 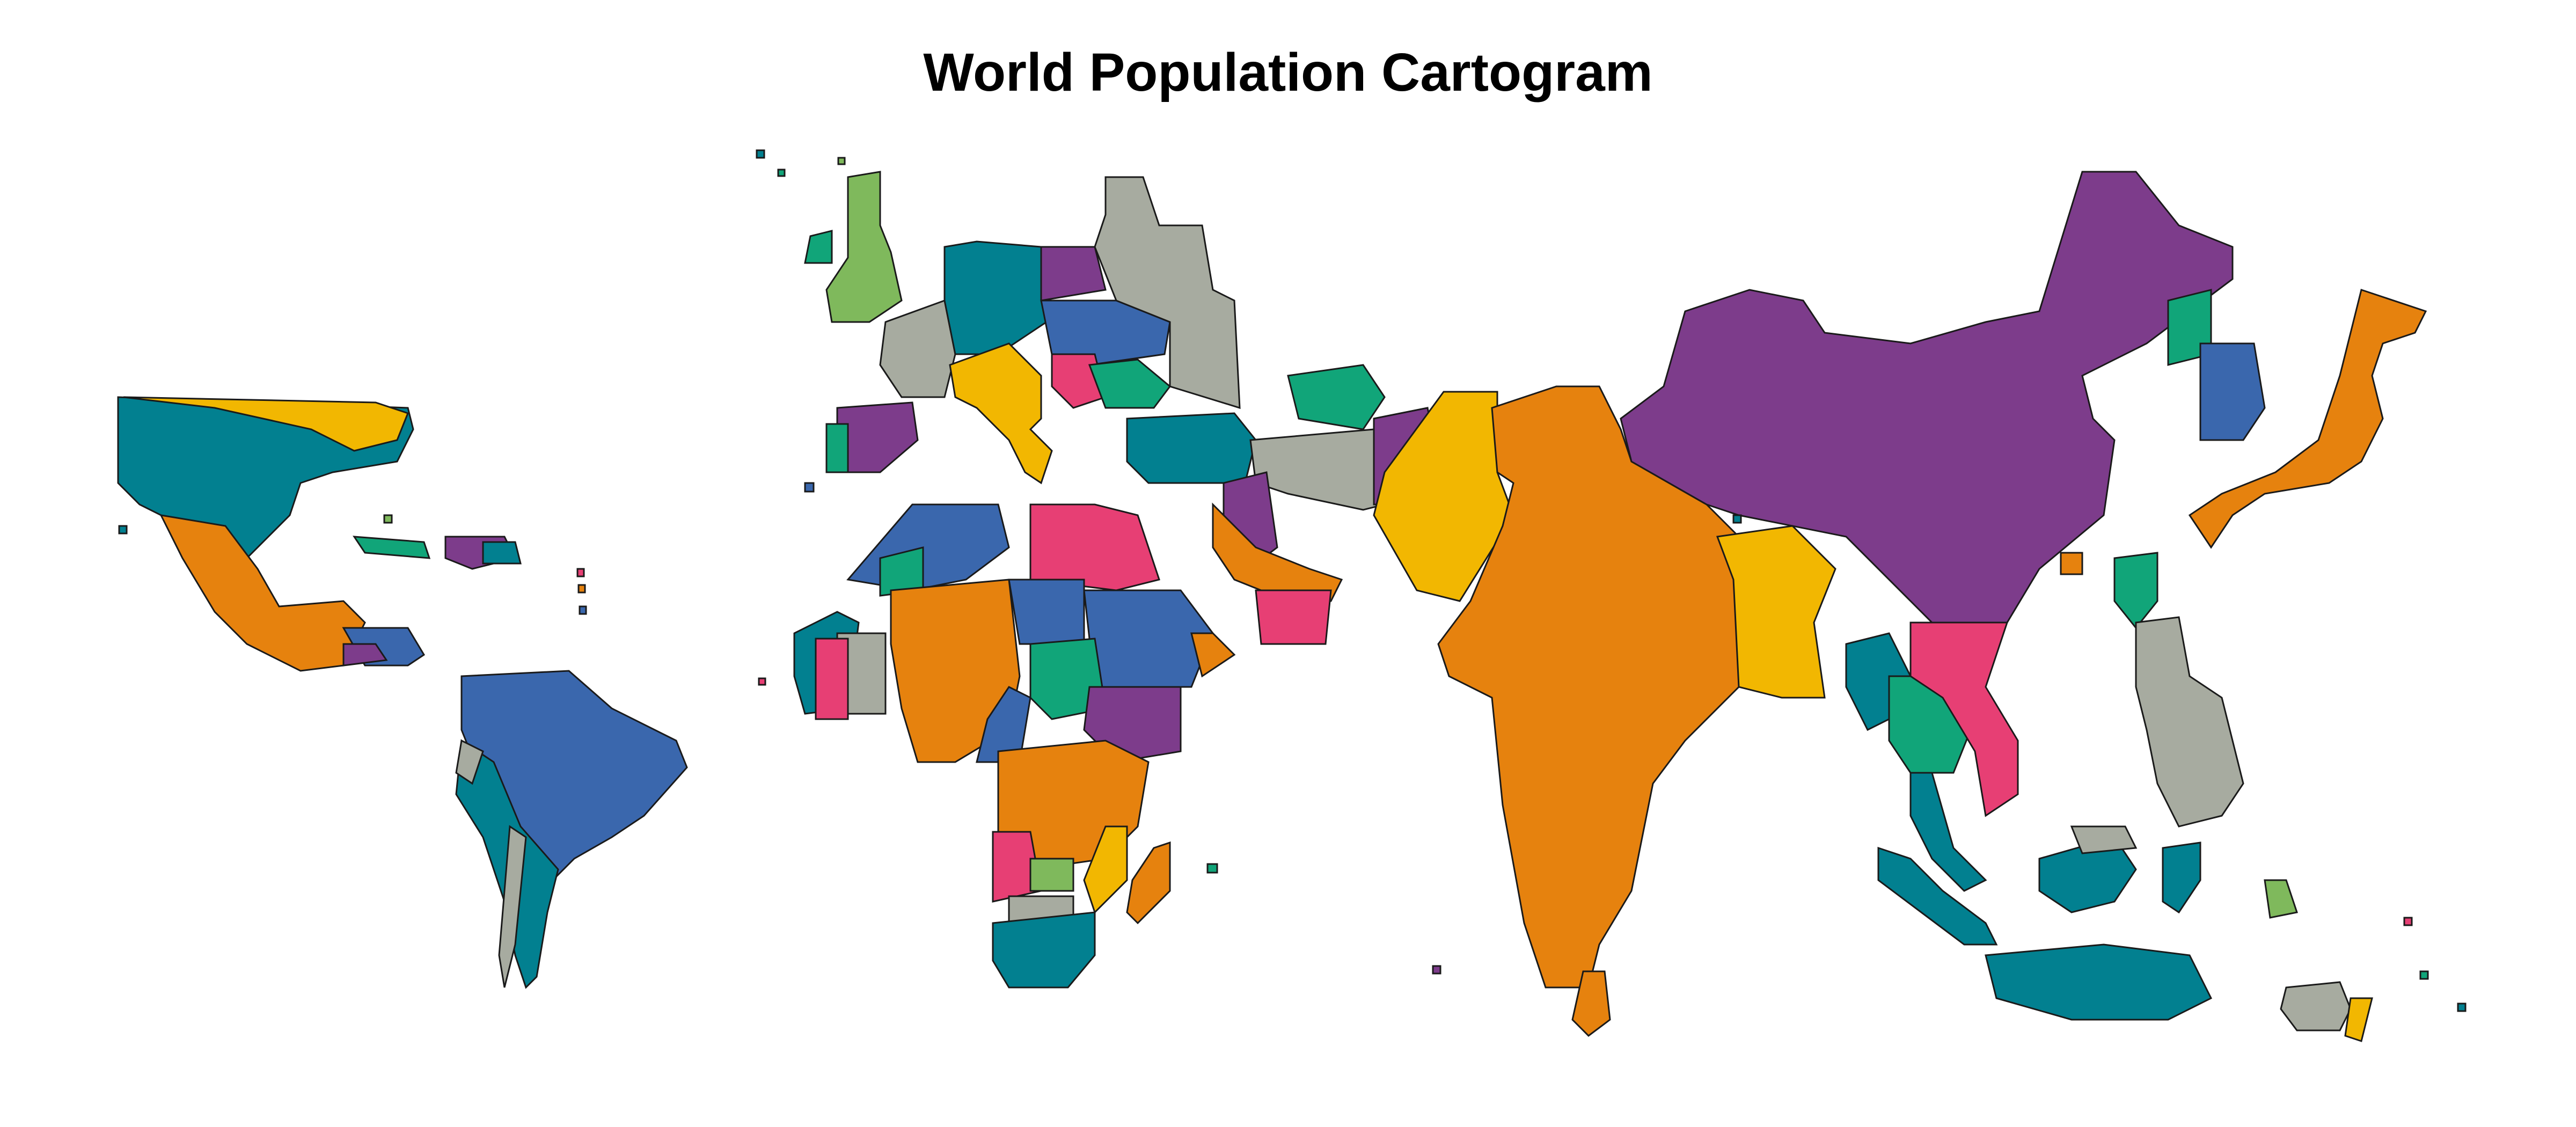 I want to click on island-sri-small, so click(x=1737, y=519).